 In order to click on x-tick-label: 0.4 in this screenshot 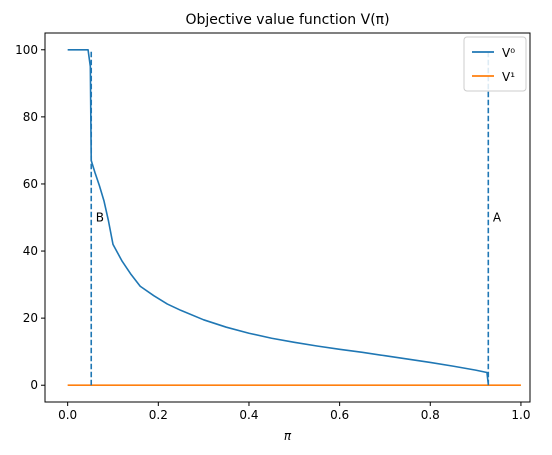, I will do `click(248, 415)`.